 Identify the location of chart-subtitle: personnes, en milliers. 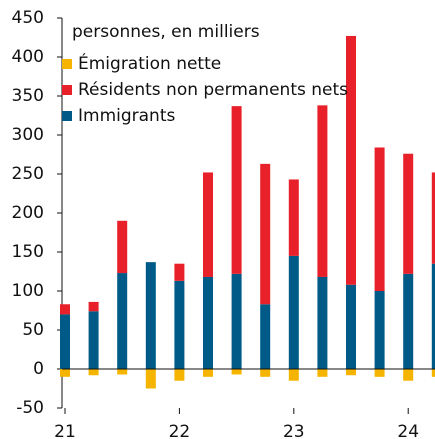
(166, 32).